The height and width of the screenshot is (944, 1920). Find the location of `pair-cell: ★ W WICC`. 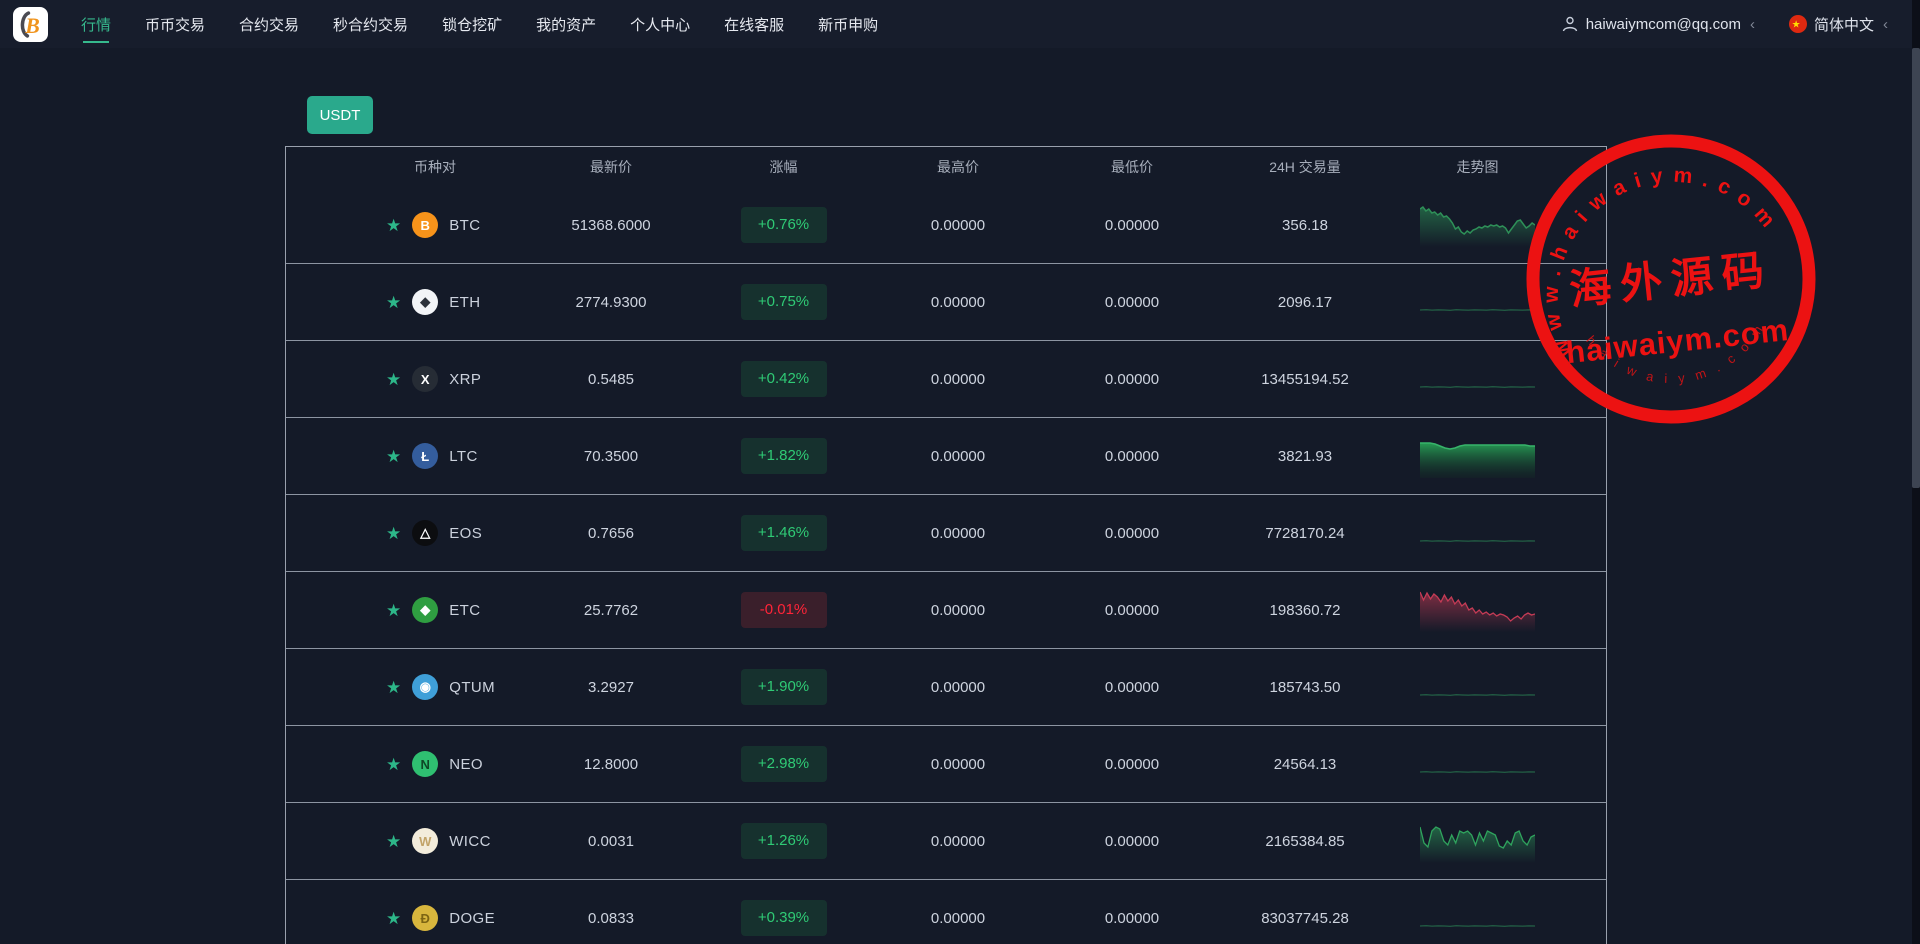

pair-cell: ★ W WICC is located at coordinates (406, 841).